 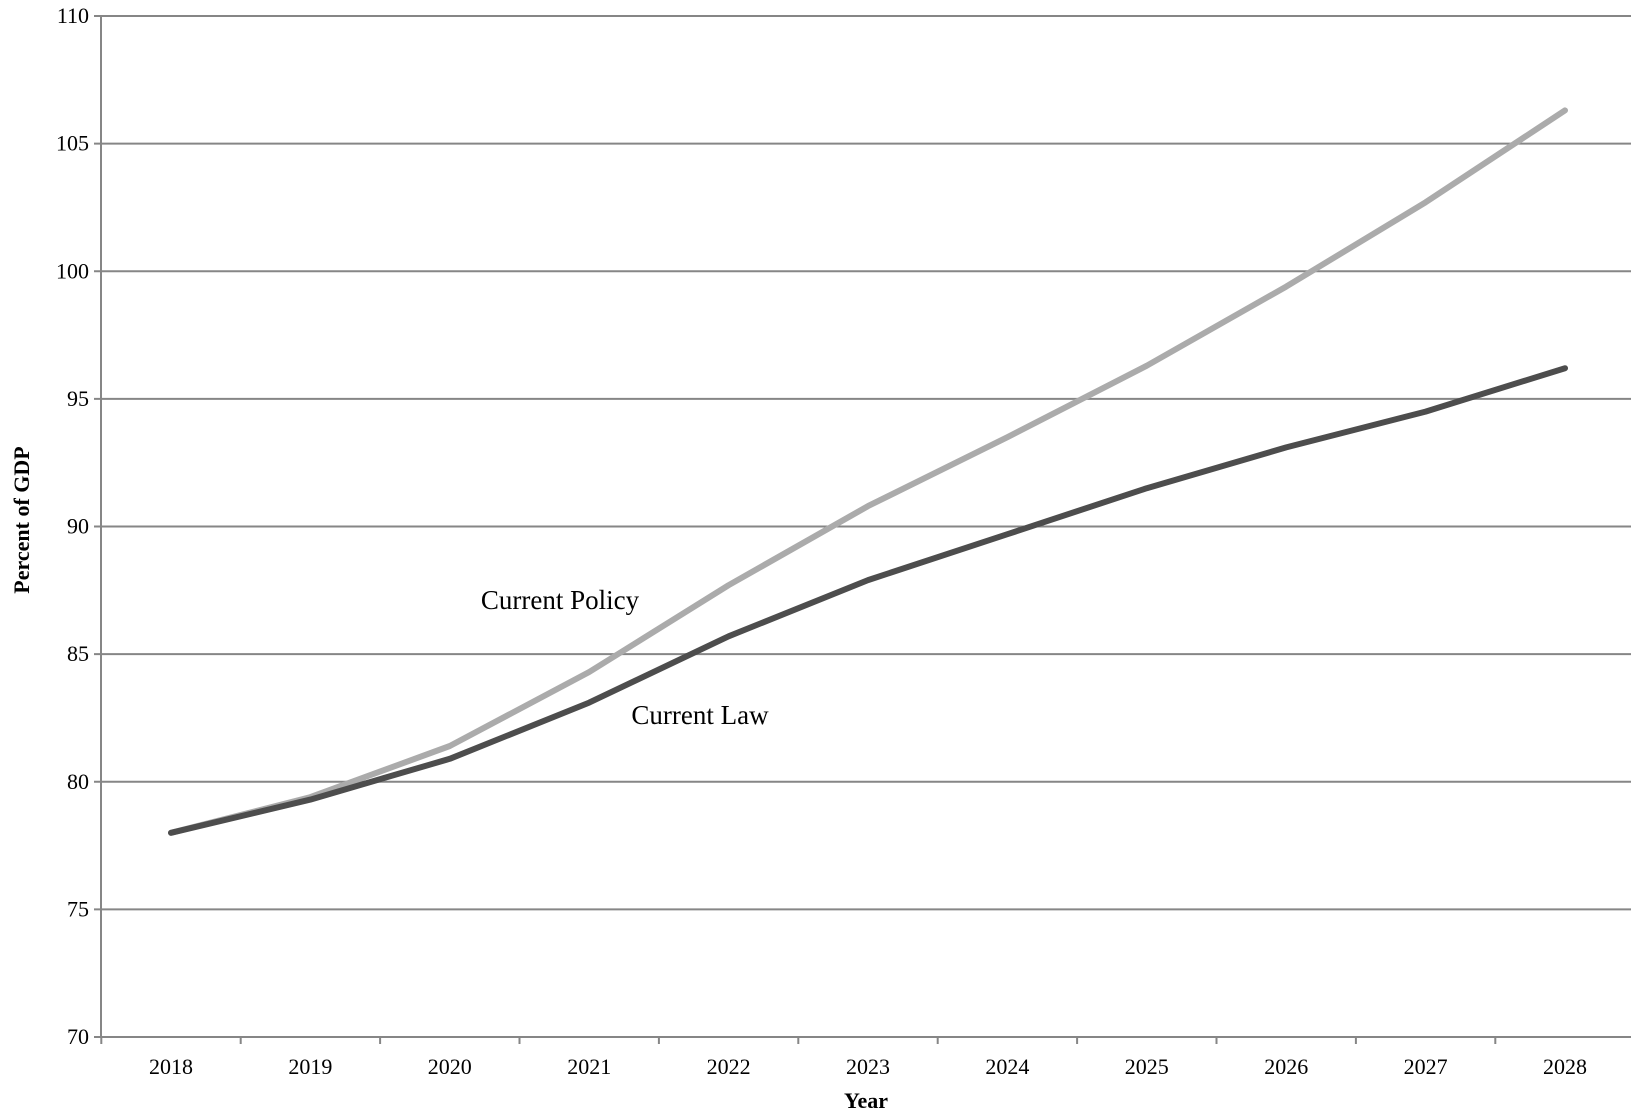 What do you see at coordinates (72, 143) in the screenshot?
I see `y-tick-label: 105` at bounding box center [72, 143].